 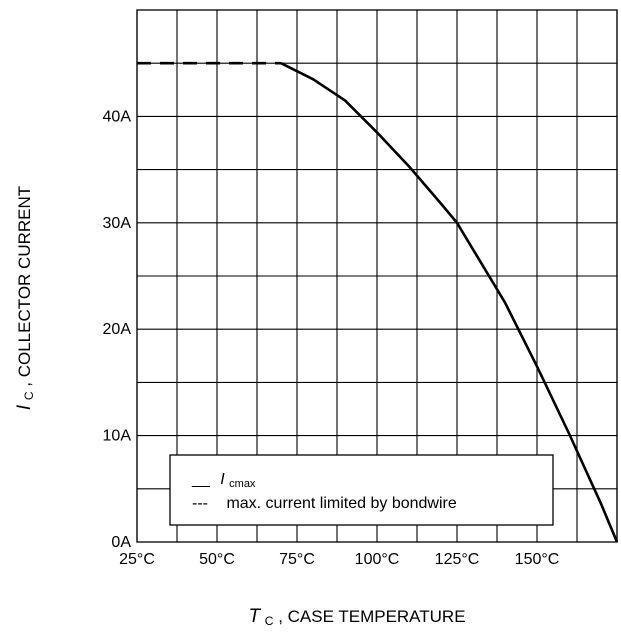 I want to click on y-axis-subscript: C, so click(x=29, y=395).